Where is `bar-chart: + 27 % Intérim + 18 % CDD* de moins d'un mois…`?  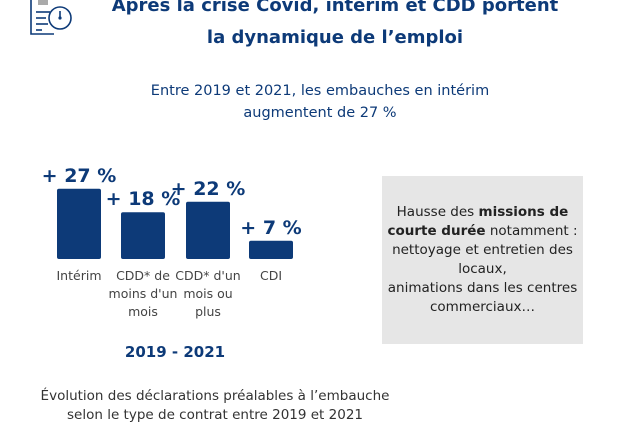 bar-chart: + 27 % Intérim + 18 % CDD* de moins d'un mois… is located at coordinates (172, 242).